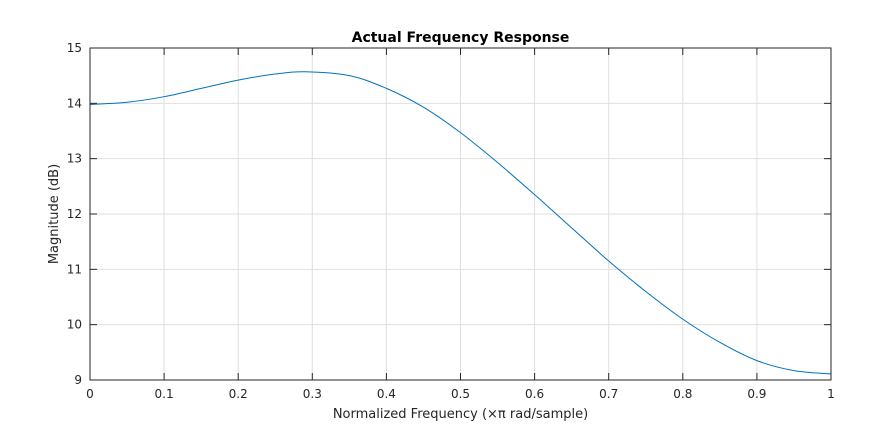 This screenshot has height=441, width=888. I want to click on x-tick-label: 0.1, so click(164, 394).